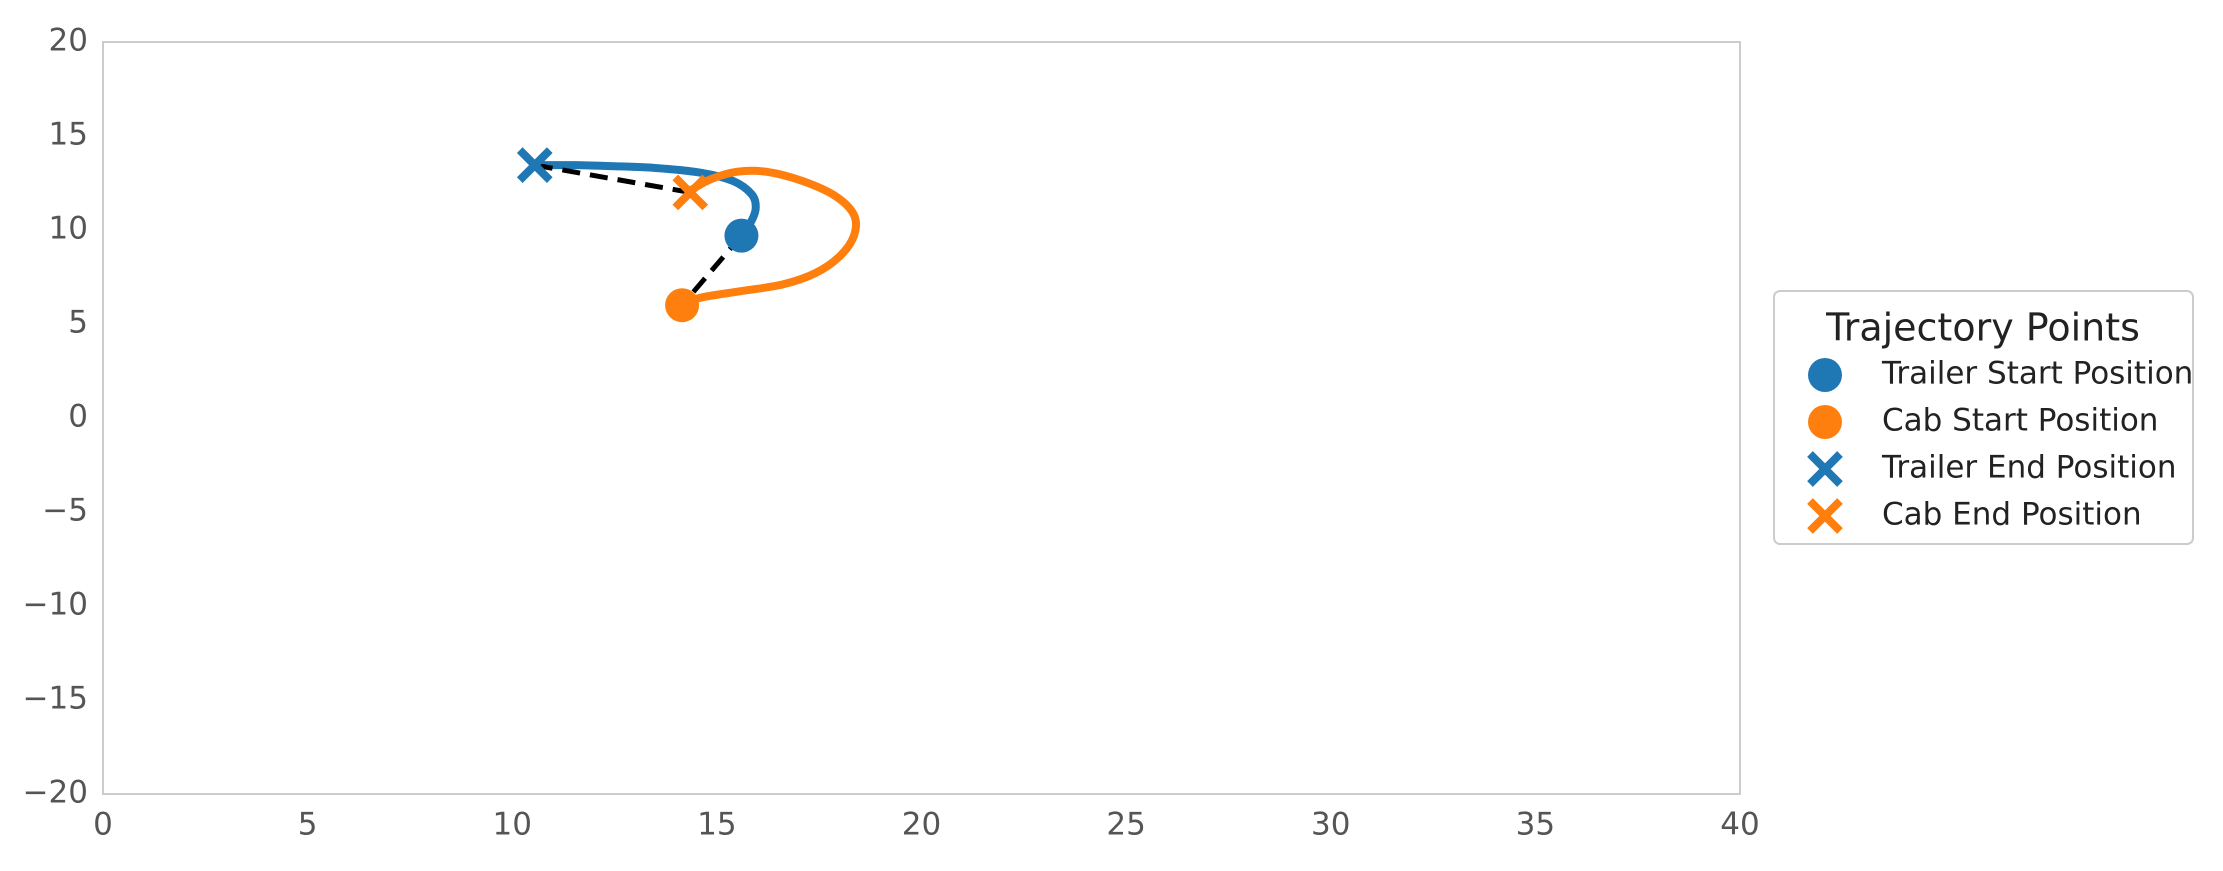  What do you see at coordinates (68, 135) in the screenshot?
I see `y-tick-label: 15` at bounding box center [68, 135].